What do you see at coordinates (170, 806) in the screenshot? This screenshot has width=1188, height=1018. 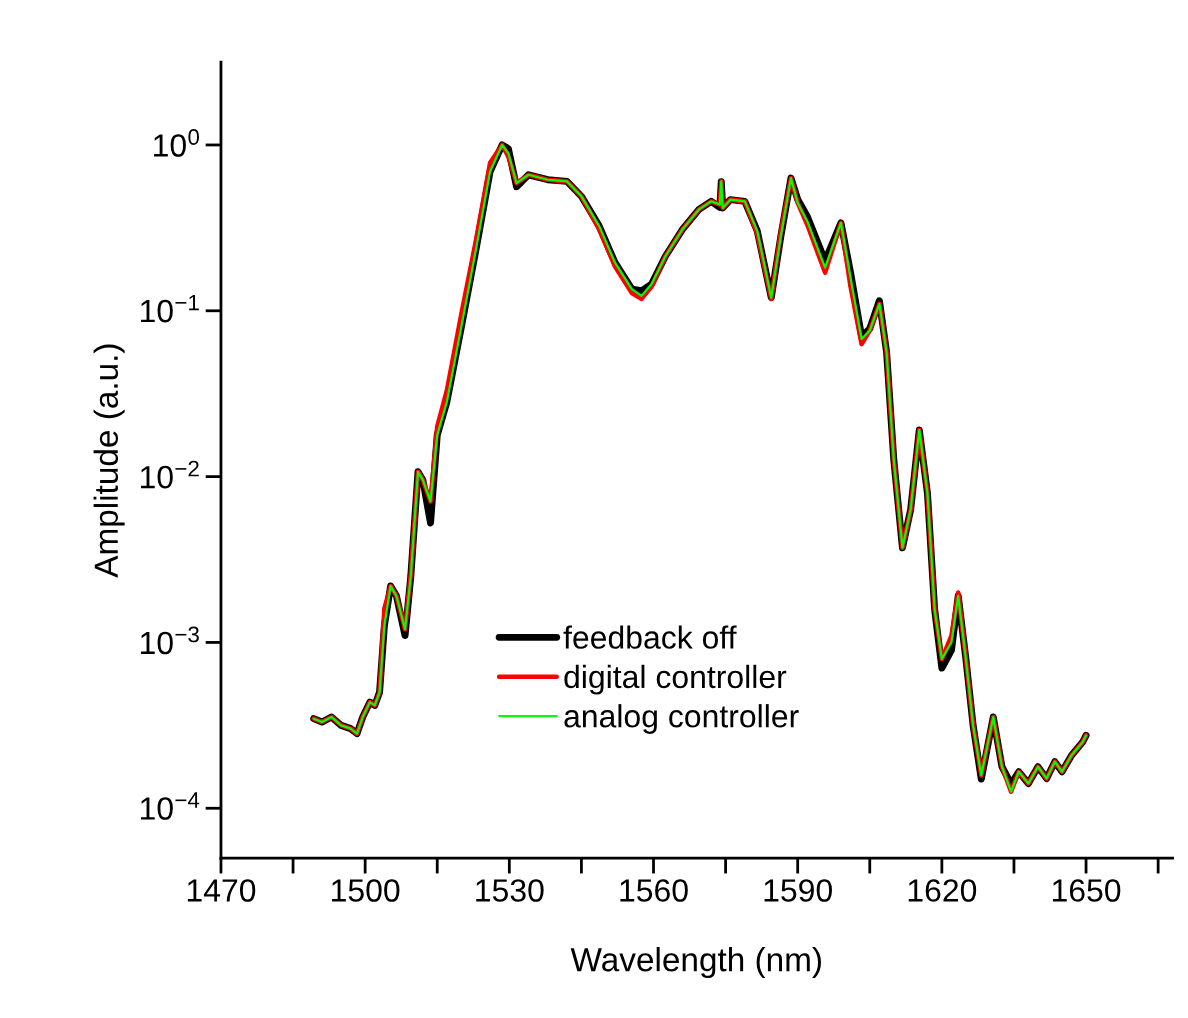 I see `y-tick-label: 10$^{−4}$` at bounding box center [170, 806].